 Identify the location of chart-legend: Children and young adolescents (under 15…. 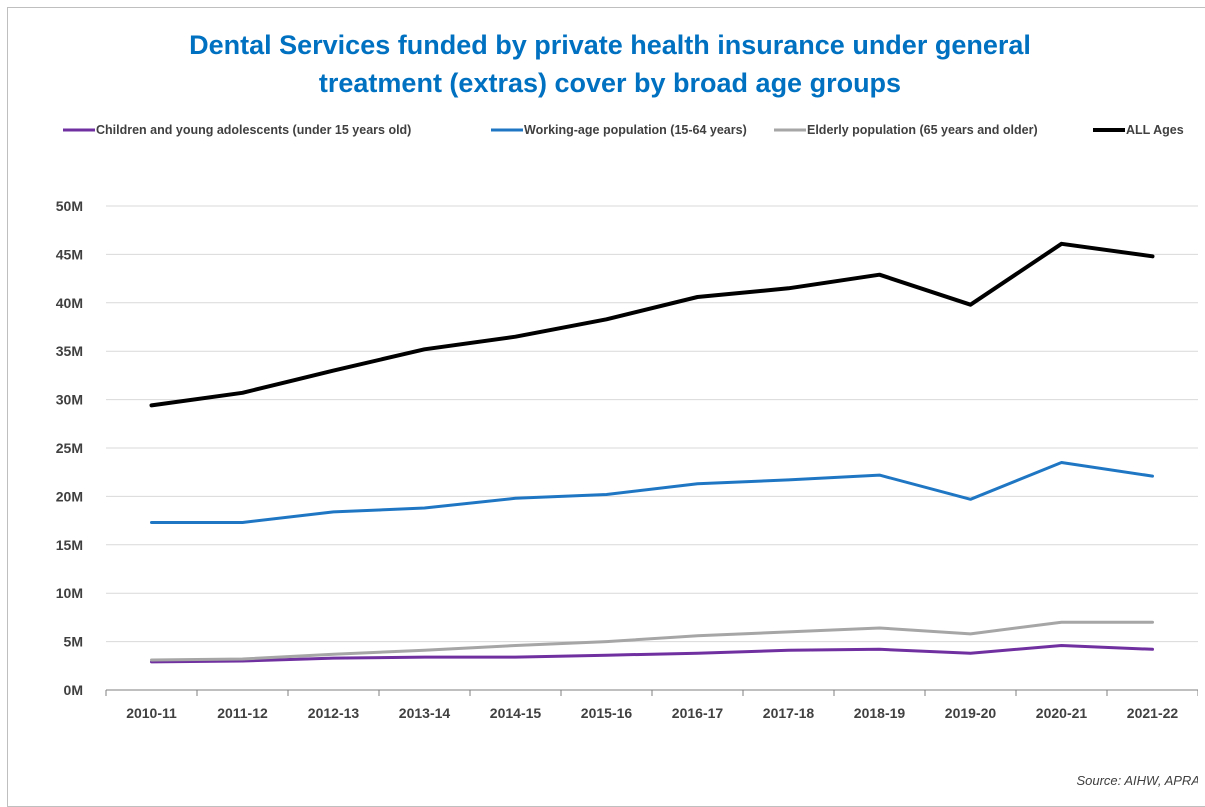
(623, 130).